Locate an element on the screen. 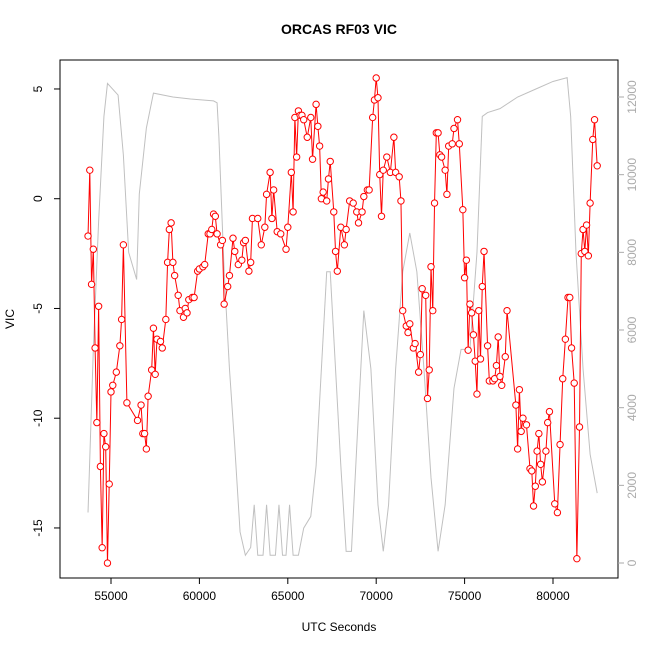 The width and height of the screenshot is (650, 655). x-axis-label: UTC Seconds is located at coordinates (339, 627).